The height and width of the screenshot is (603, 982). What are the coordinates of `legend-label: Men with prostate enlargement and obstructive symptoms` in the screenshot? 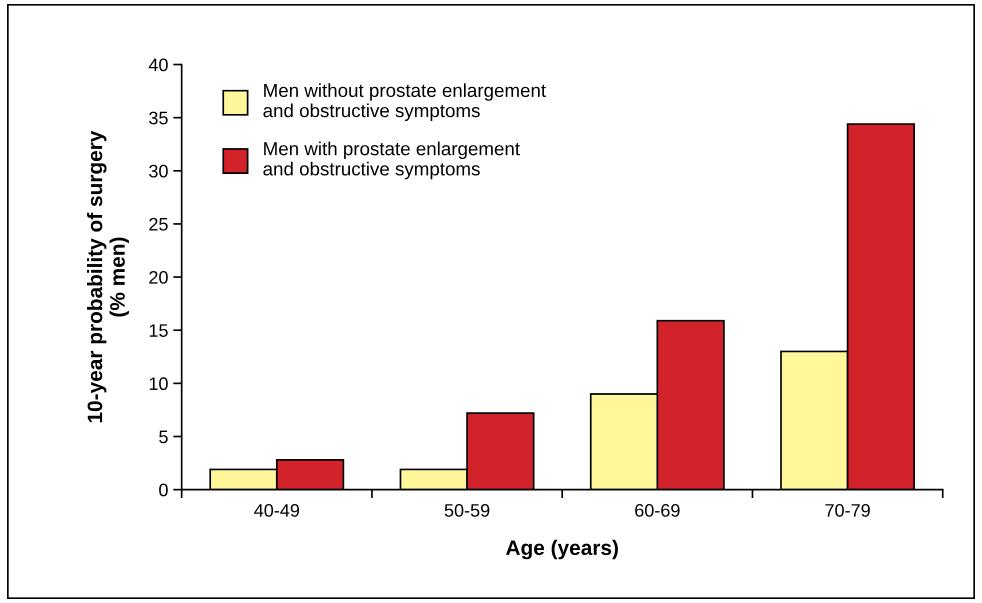 It's located at (391, 161).